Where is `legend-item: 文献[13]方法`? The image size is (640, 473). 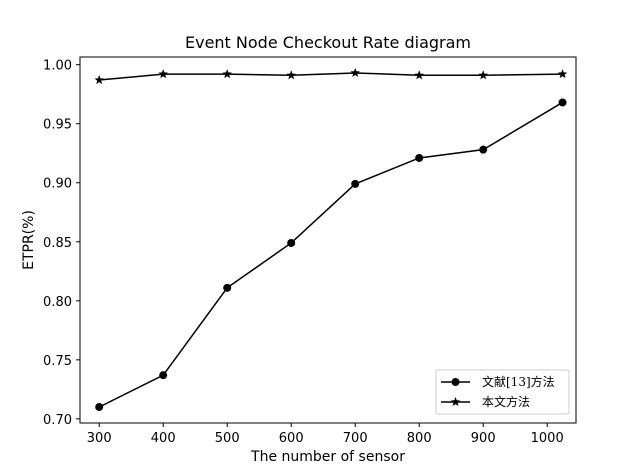
legend-item: 文献[13]方法 is located at coordinates (498, 381).